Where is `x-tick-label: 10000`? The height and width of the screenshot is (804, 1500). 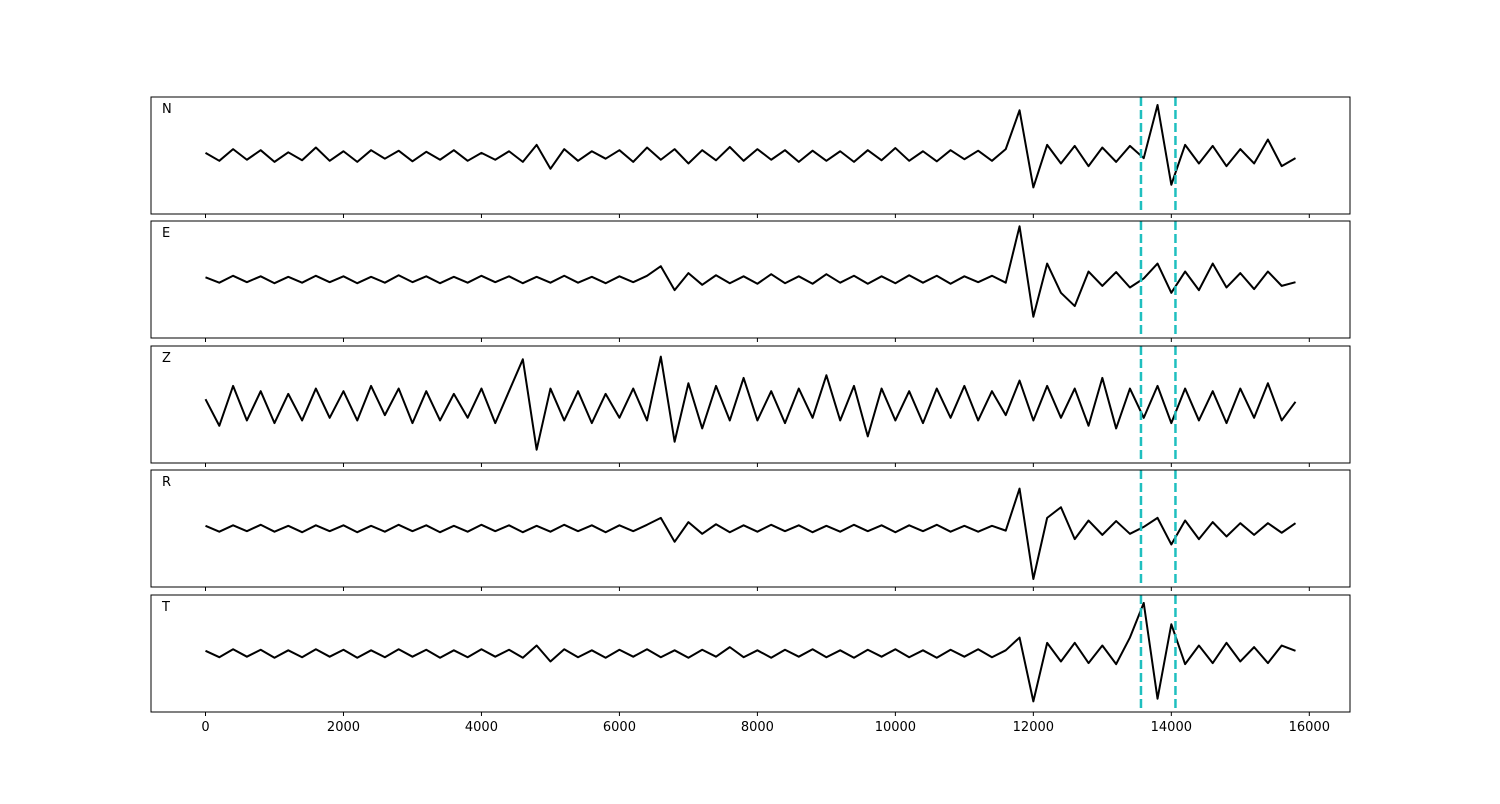
x-tick-label: 10000 is located at coordinates (895, 727).